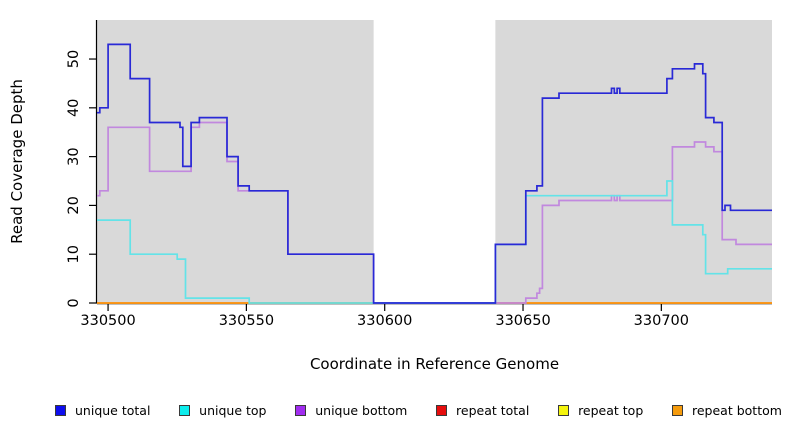 The height and width of the screenshot is (432, 792). What do you see at coordinates (522, 321) in the screenshot?
I see `x-tick-label: 330650` at bounding box center [522, 321].